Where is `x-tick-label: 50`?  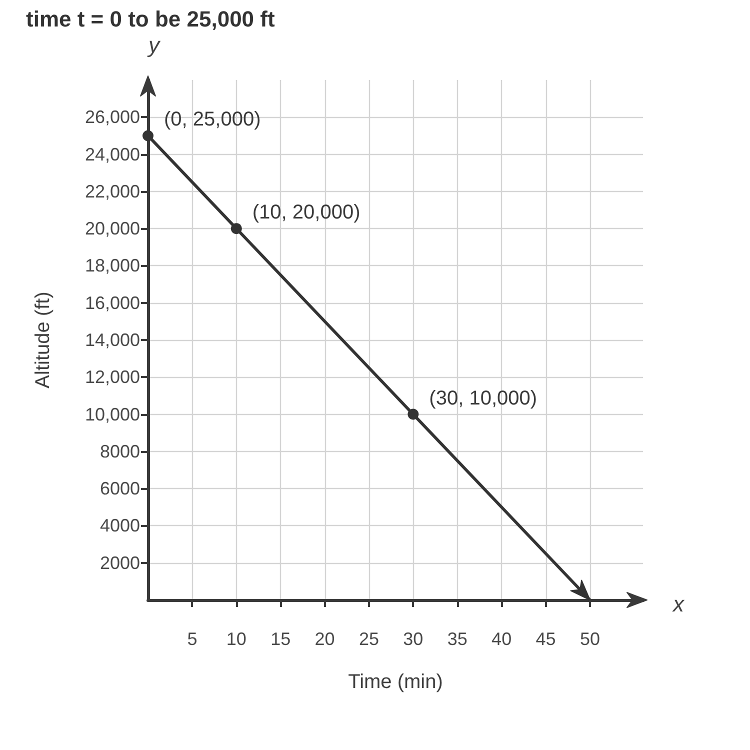 x-tick-label: 50 is located at coordinates (590, 639).